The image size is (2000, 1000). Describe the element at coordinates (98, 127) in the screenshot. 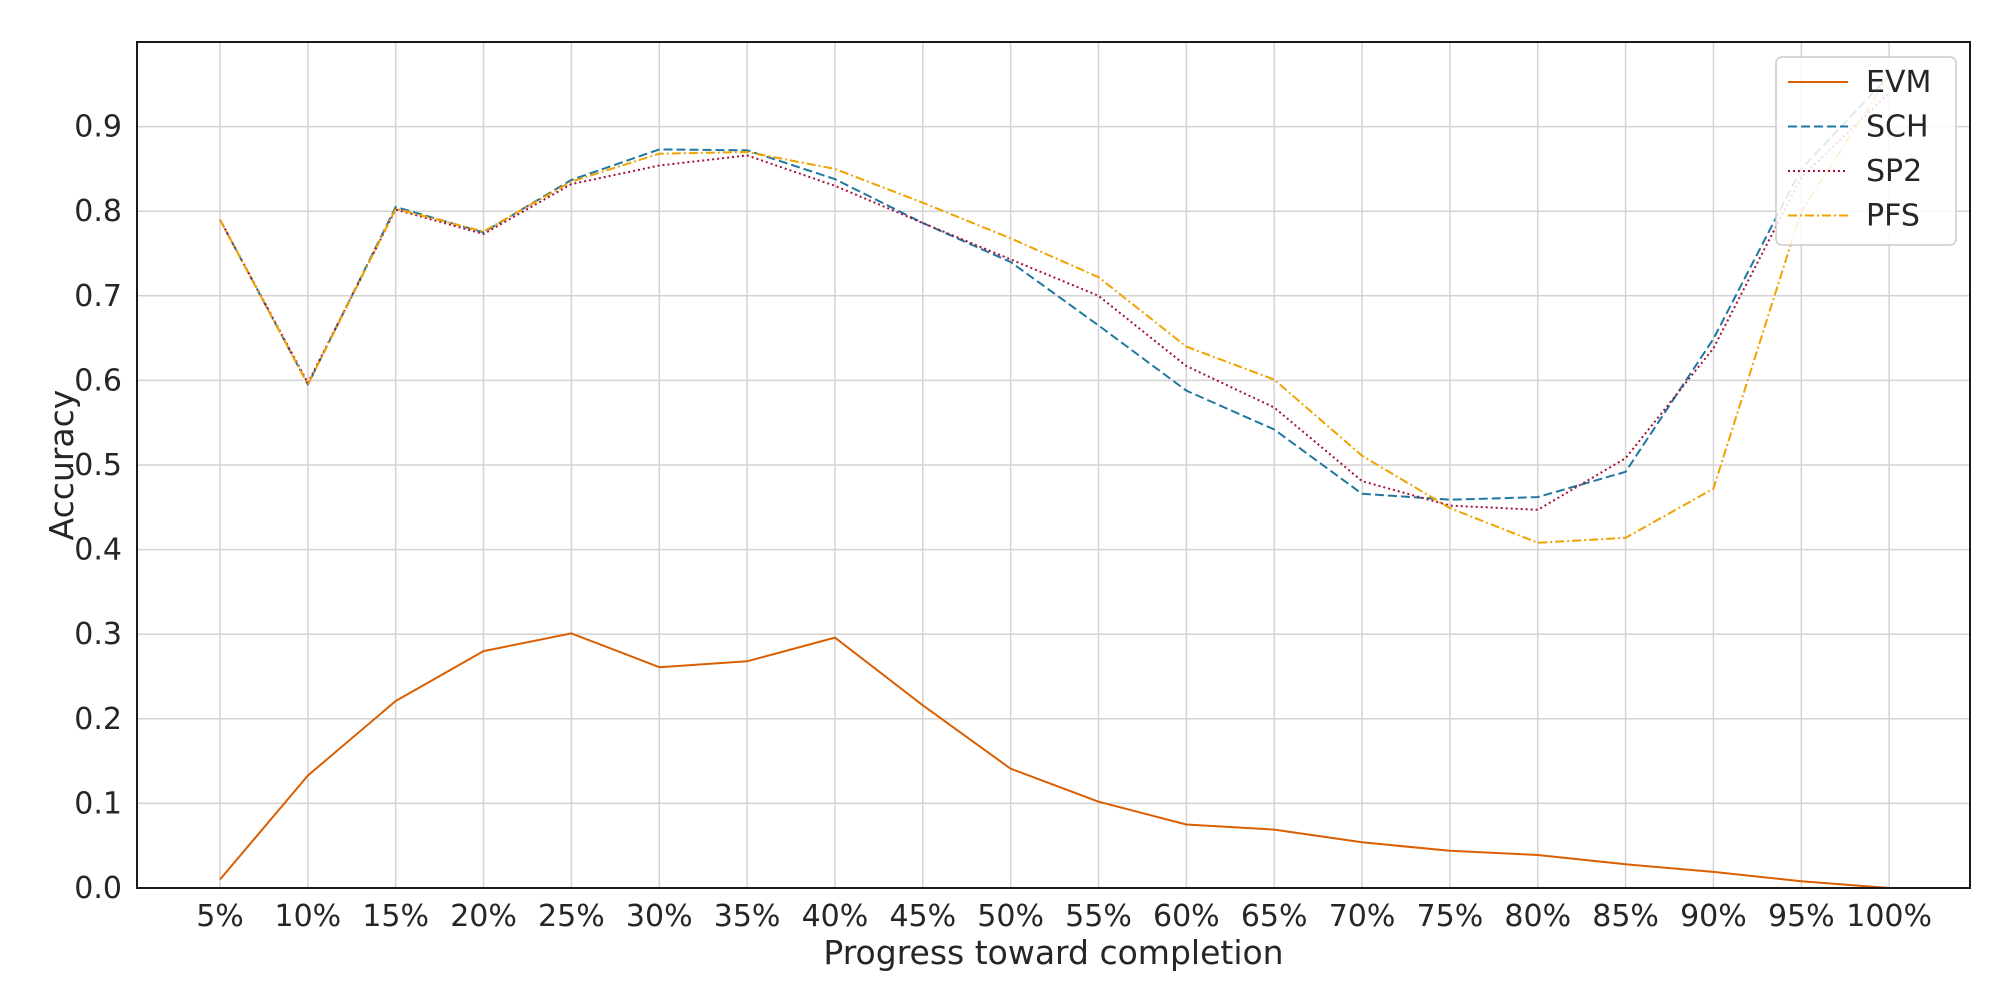

I see `y-tick-label: 0.9` at that location.